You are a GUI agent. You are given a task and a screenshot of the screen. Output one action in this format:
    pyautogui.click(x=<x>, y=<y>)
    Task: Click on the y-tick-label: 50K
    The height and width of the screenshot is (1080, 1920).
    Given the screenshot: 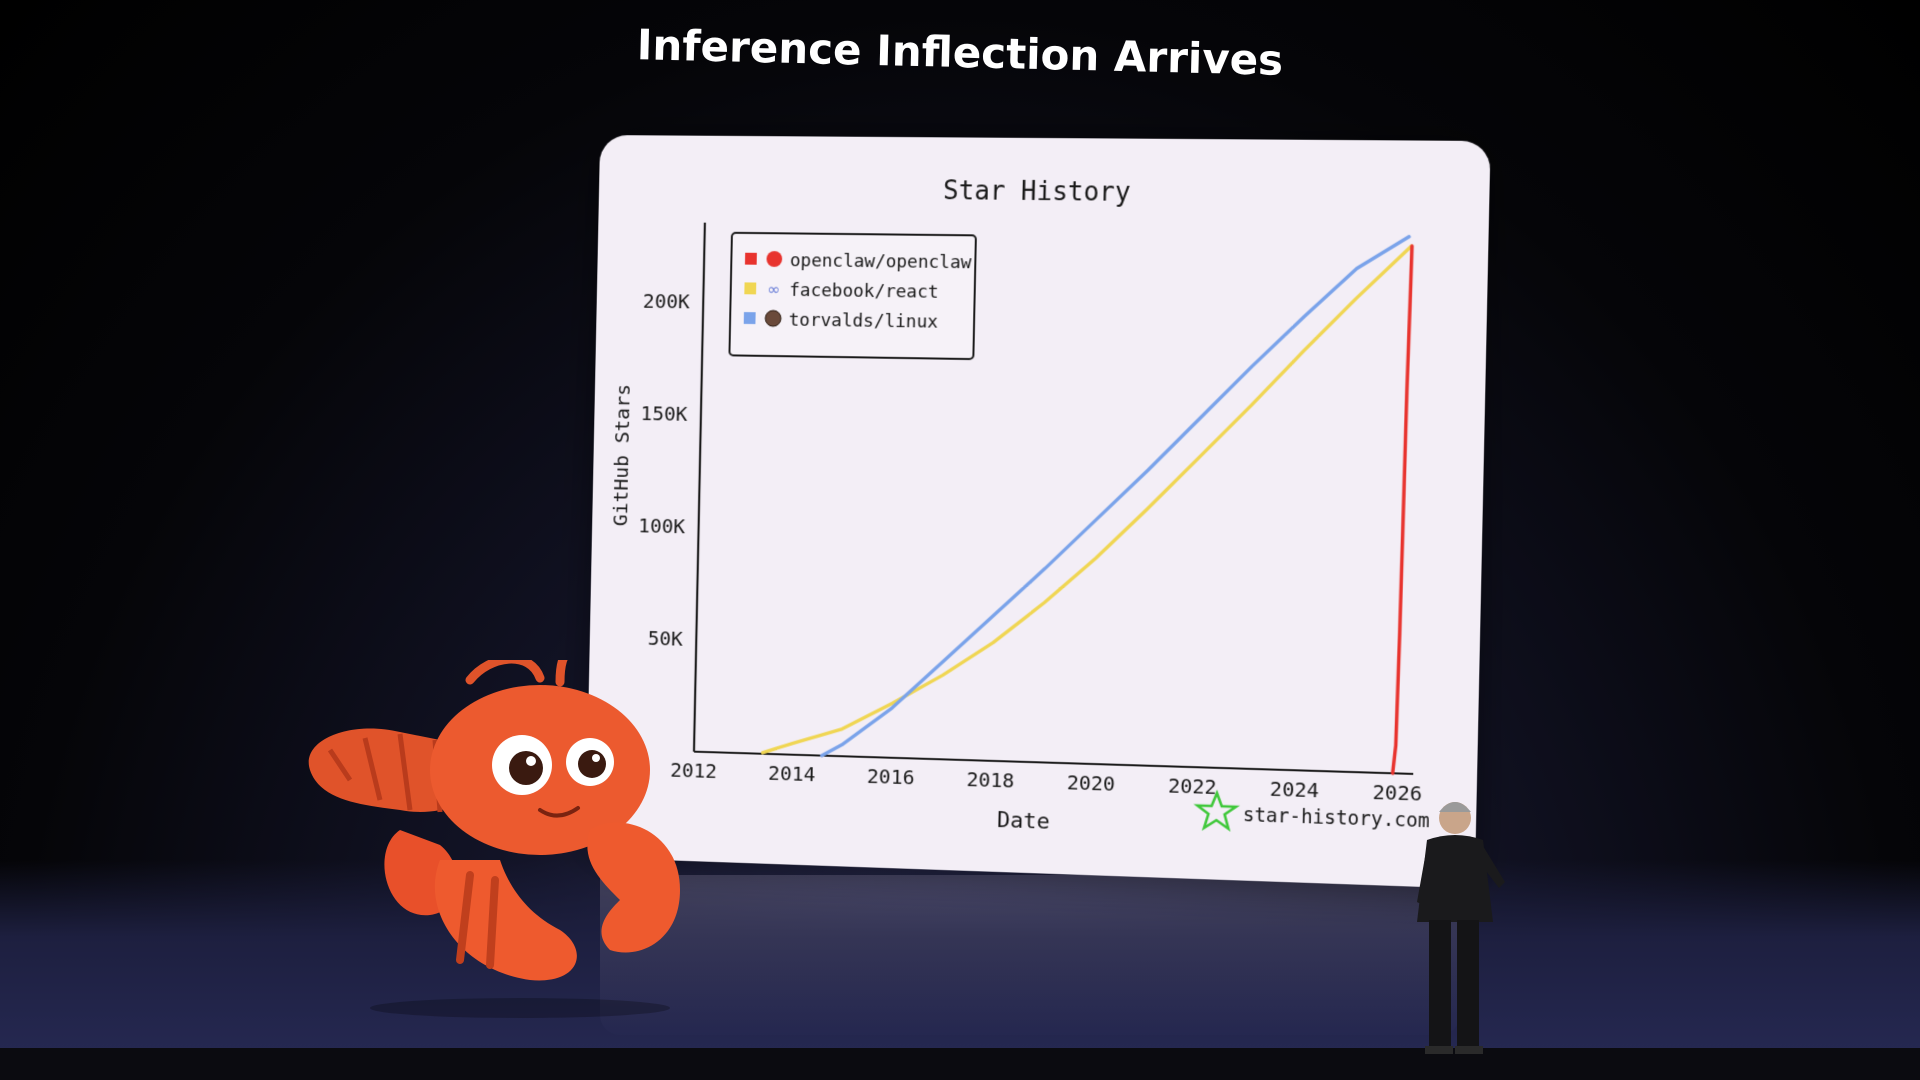 What is the action you would take?
    pyautogui.click(x=665, y=639)
    